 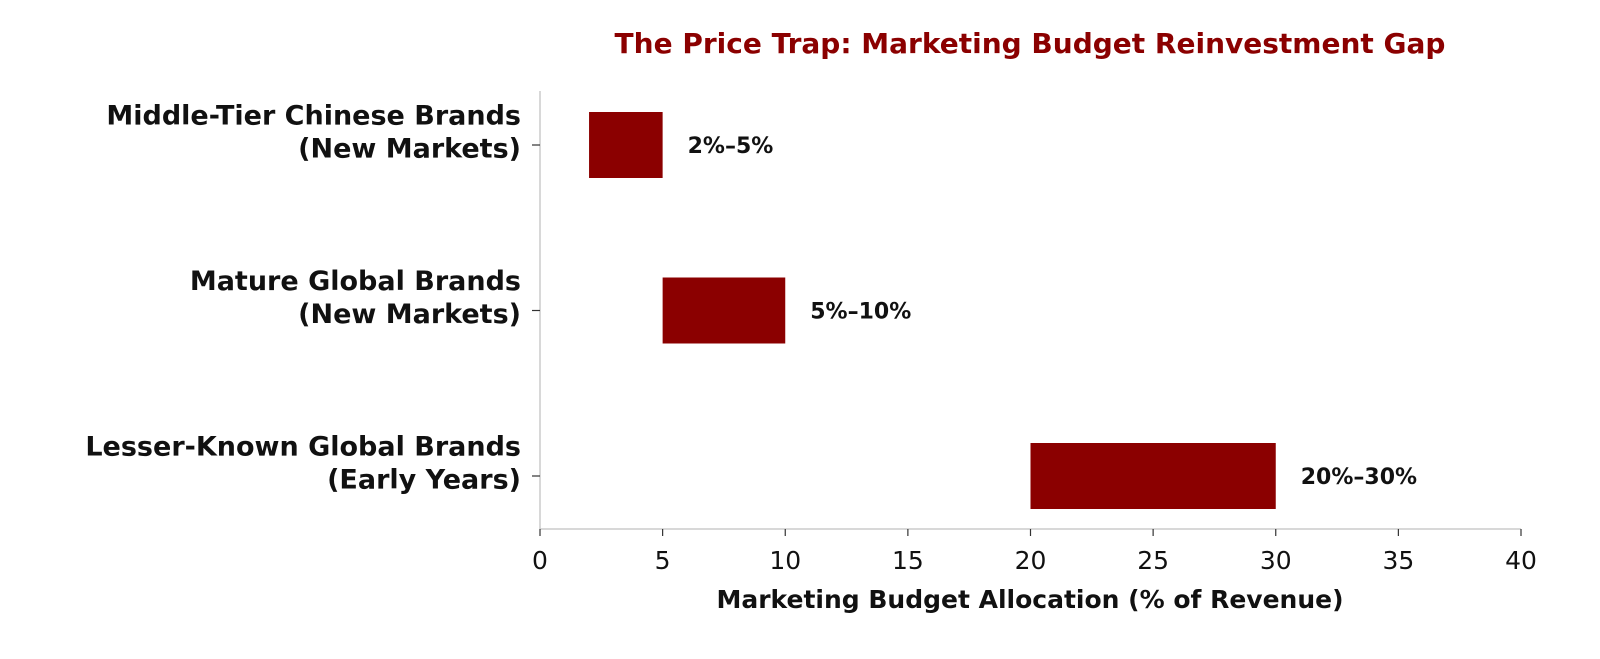 I want to click on x-tick-label: 5, so click(x=663, y=560).